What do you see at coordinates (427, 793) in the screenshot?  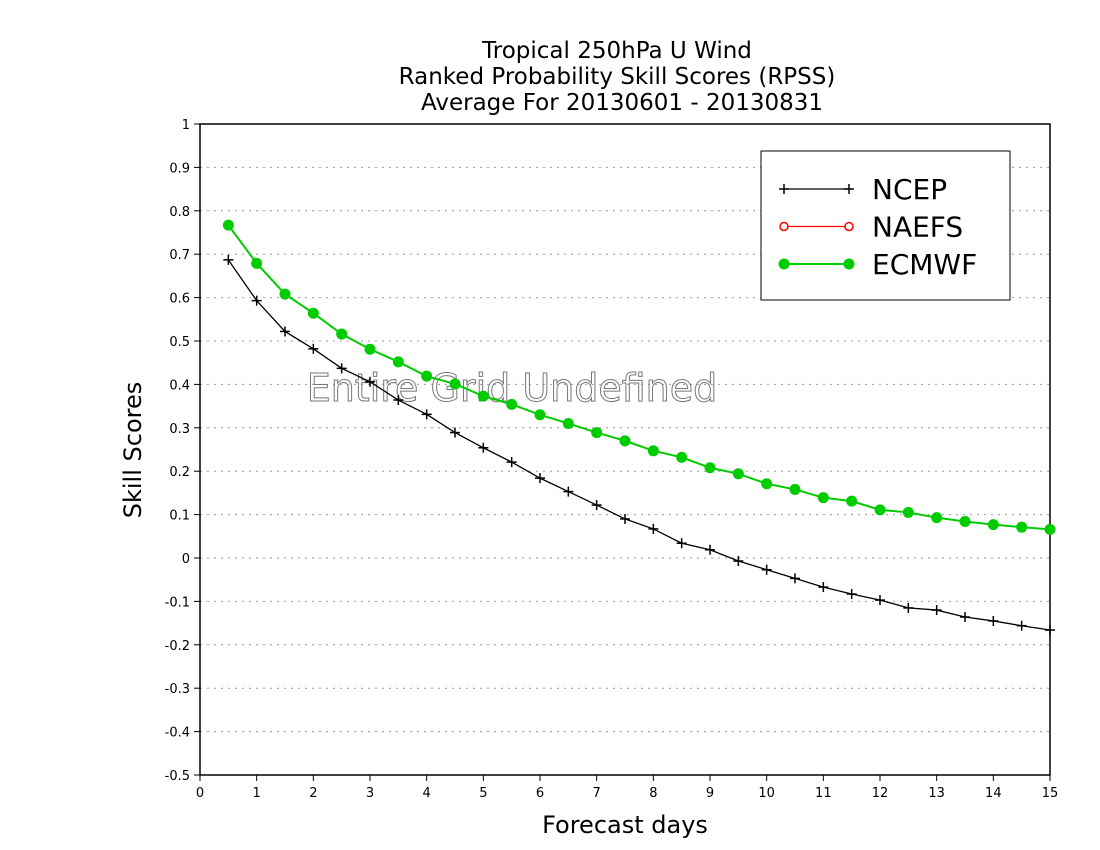 I see `x-tick-label: 4` at bounding box center [427, 793].